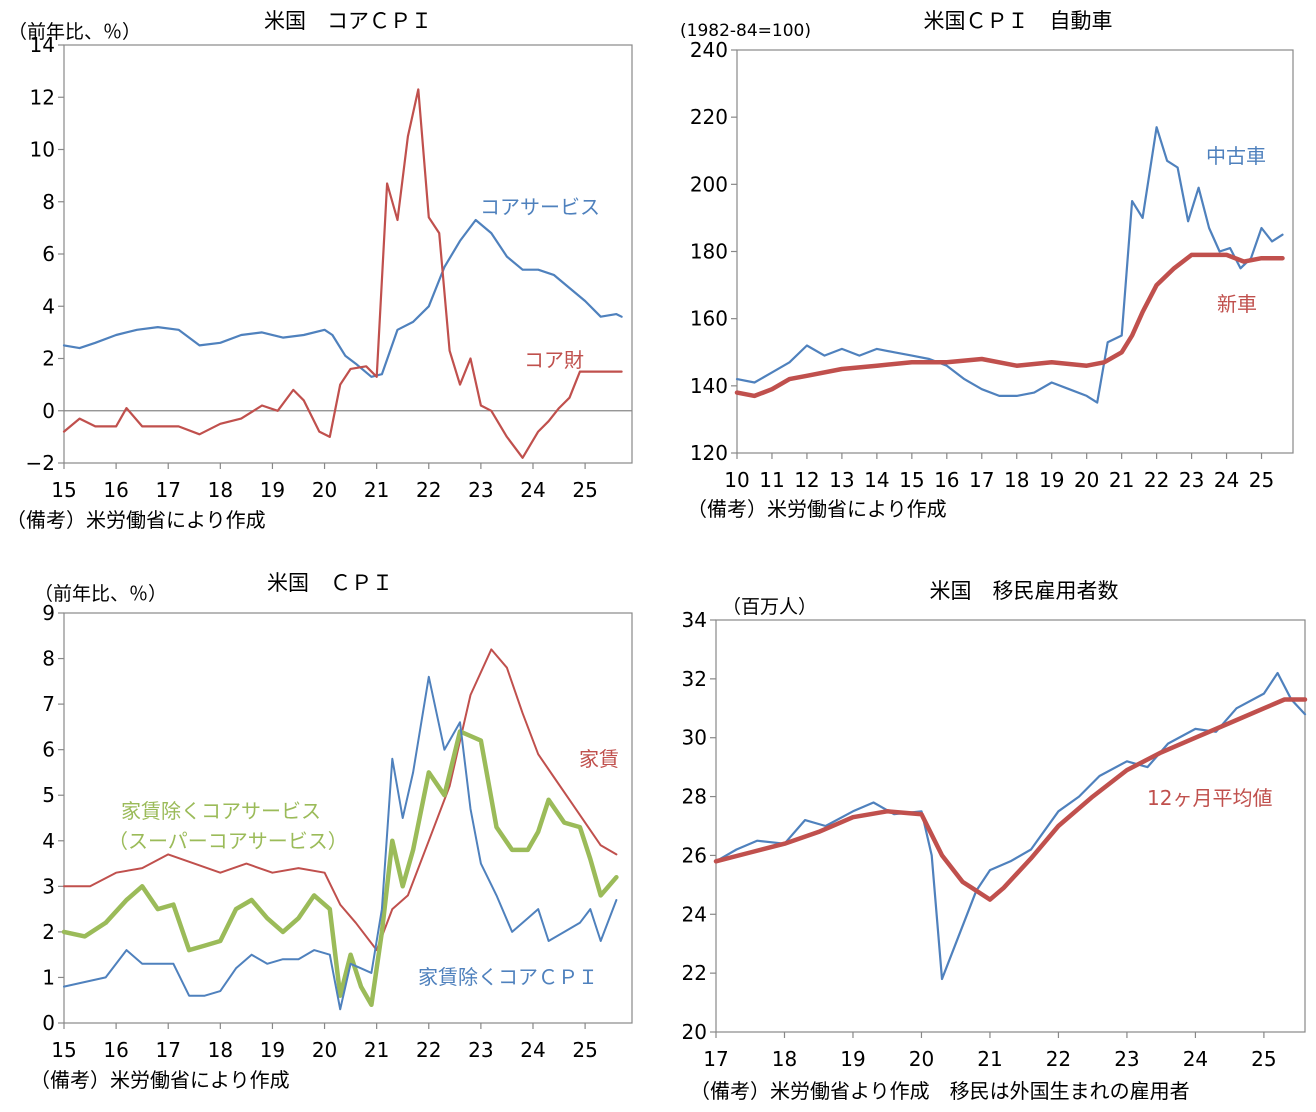 This screenshot has width=1316, height=1112. I want to click on chart2-xtick-label: 15, so click(911, 480).